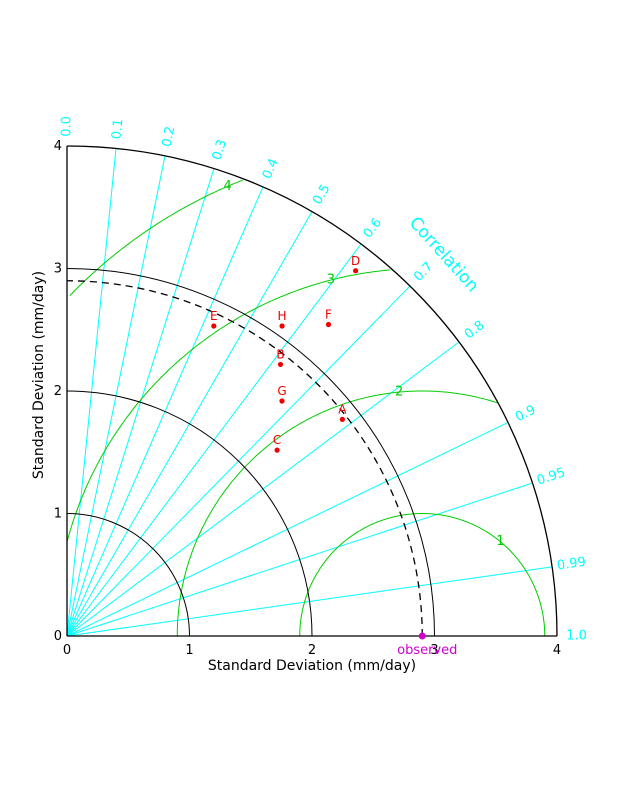  Describe the element at coordinates (277, 440) in the screenshot. I see `point-label-C: C` at that location.